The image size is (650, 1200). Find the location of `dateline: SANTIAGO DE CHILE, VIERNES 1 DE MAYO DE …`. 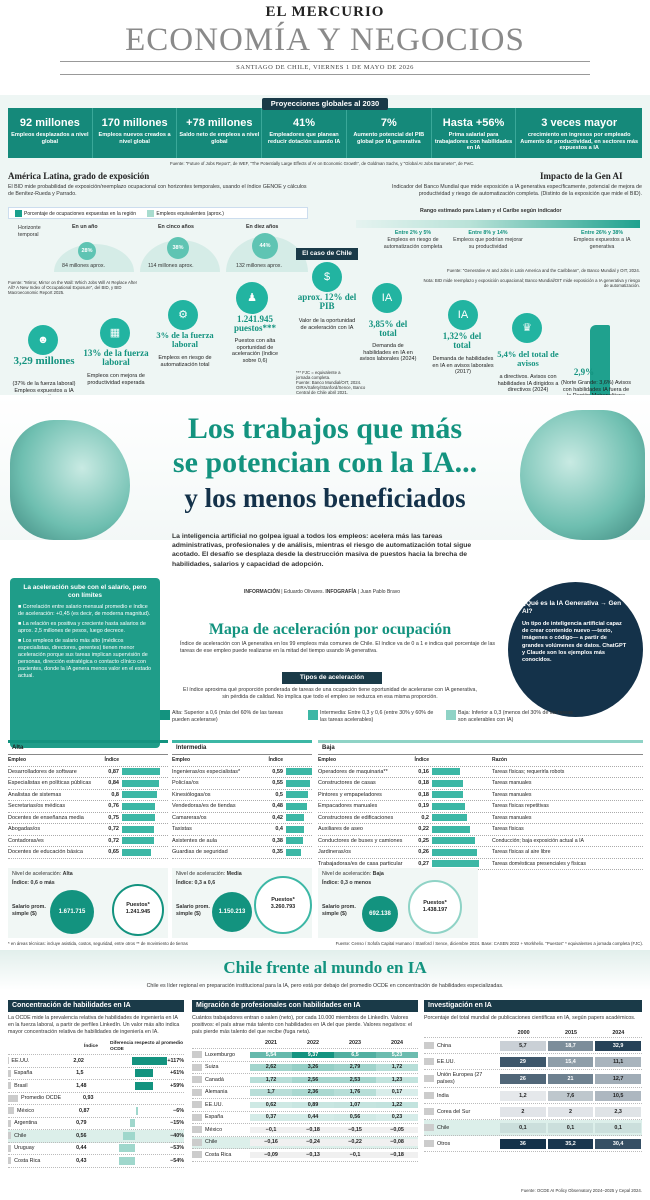

dateline: SANTIAGO DE CHILE, VIERNES 1 DE MAYO DE … is located at coordinates (325, 68).